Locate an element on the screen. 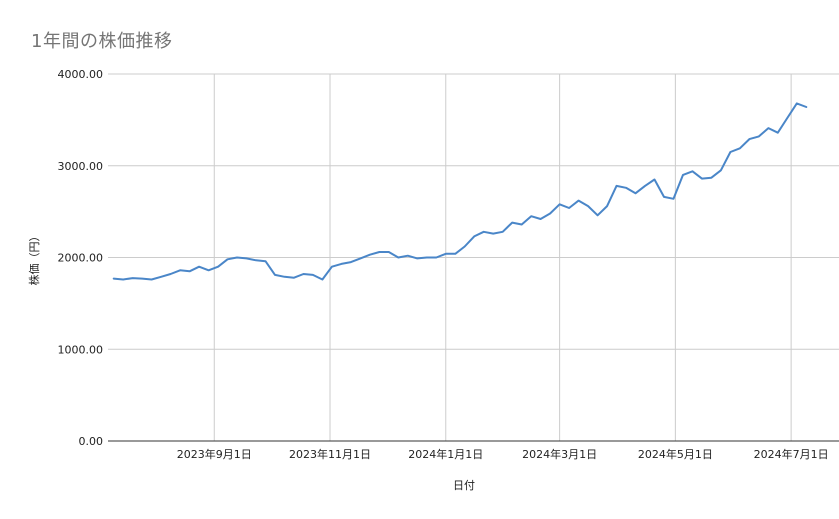 The width and height of the screenshot is (839, 519). chart-title: 1年間の株価推移 is located at coordinates (102, 41).